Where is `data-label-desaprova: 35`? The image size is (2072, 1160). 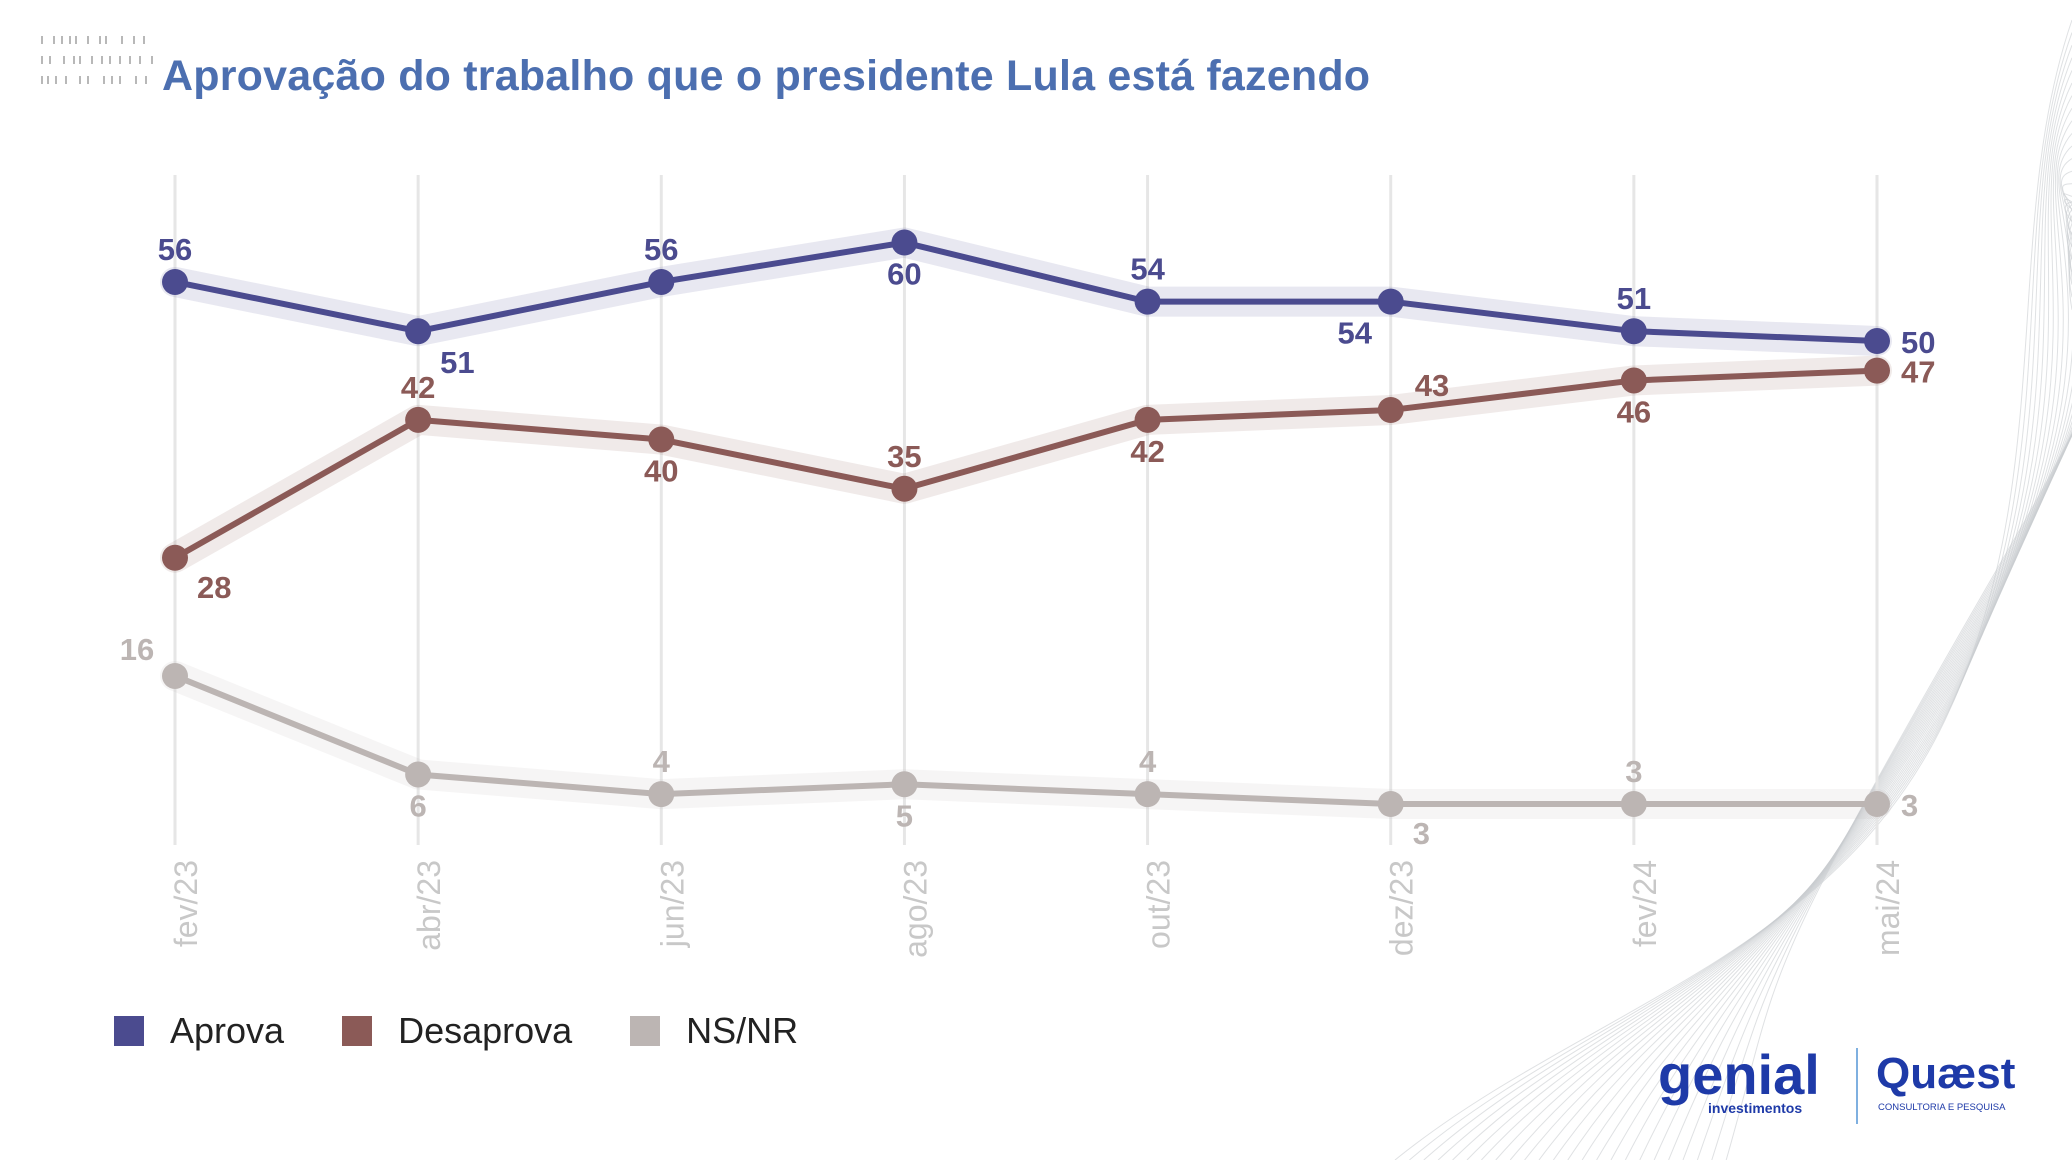
data-label-desaprova: 35 is located at coordinates (904, 456).